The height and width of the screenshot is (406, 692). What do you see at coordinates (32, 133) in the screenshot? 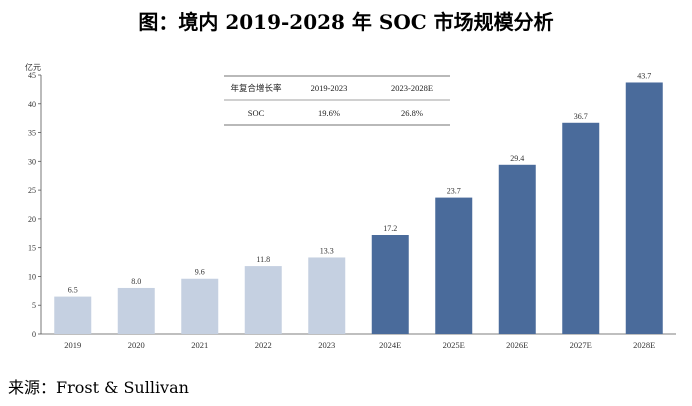
I see `y-tick-label: 35` at bounding box center [32, 133].